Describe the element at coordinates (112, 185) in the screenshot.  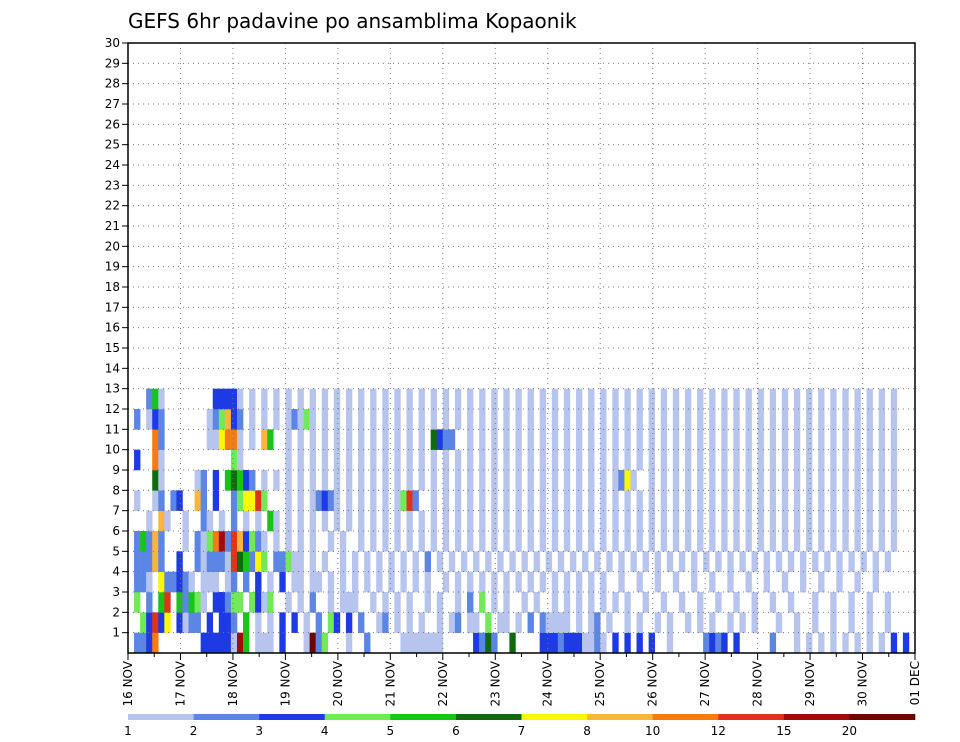
I see `y-tick-label: 23` at that location.